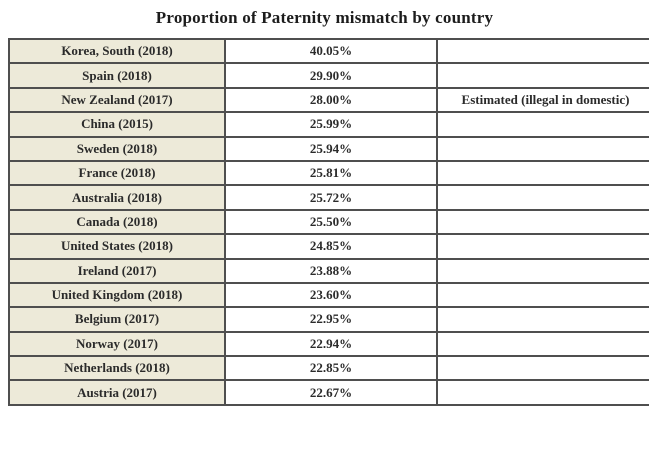 The image size is (649, 453). What do you see at coordinates (331, 197) in the screenshot?
I see `value-cell: 25.72%` at bounding box center [331, 197].